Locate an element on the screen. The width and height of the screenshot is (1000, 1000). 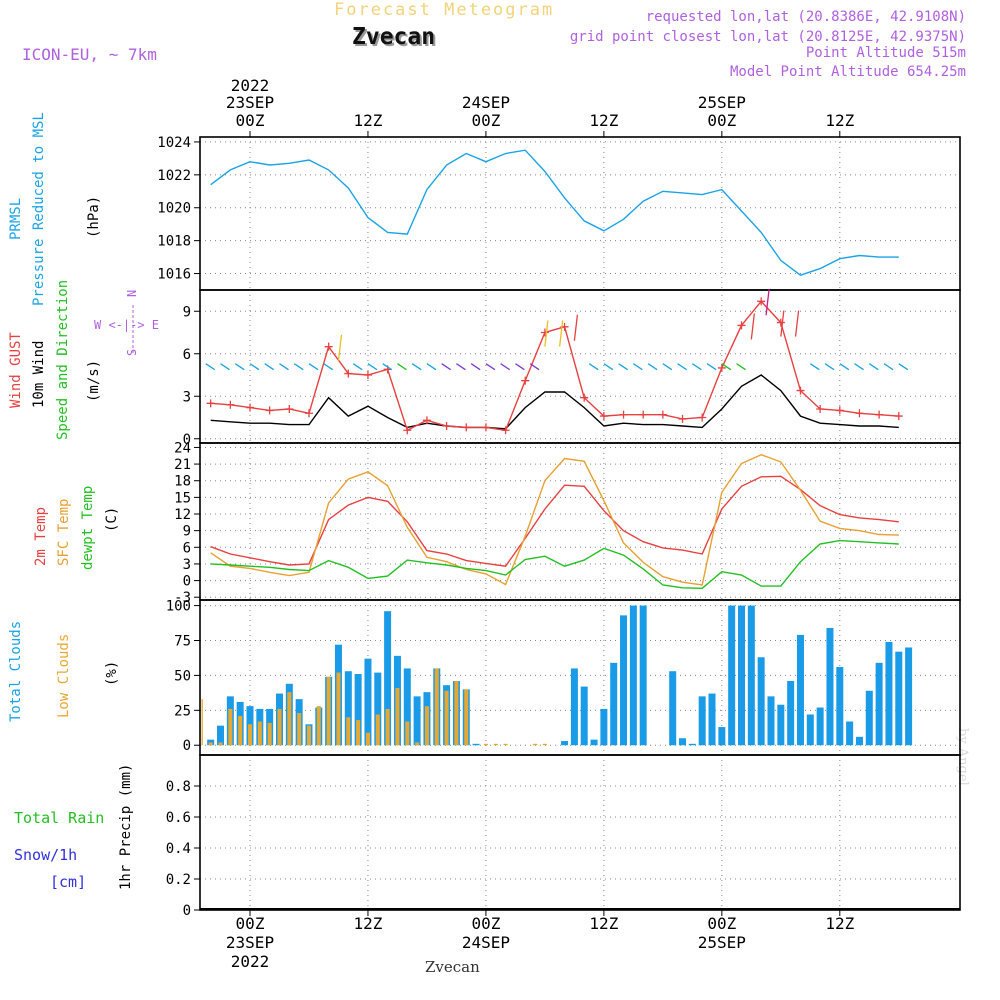
y-tick-label: 0 is located at coordinates (187, 440).